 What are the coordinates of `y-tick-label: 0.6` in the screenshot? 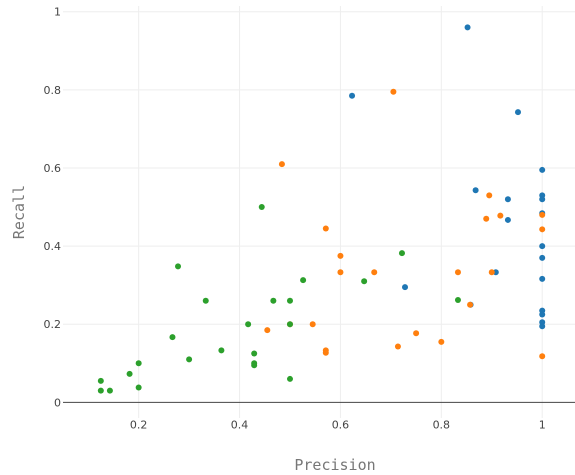 It's located at (53, 168).